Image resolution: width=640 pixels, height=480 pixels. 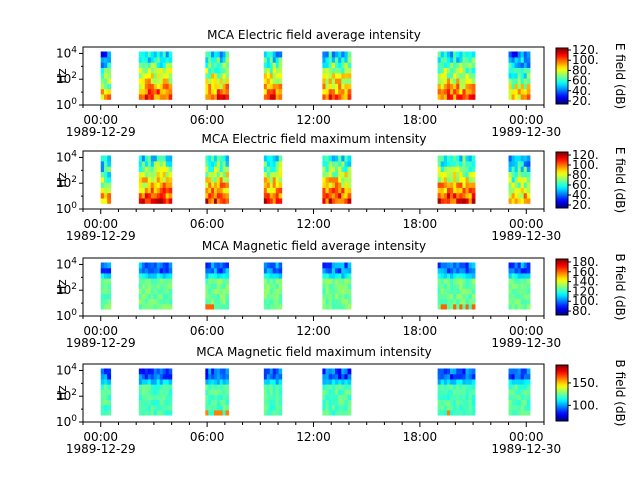 I want to click on x-tick-label: 00:00, so click(x=100, y=437).